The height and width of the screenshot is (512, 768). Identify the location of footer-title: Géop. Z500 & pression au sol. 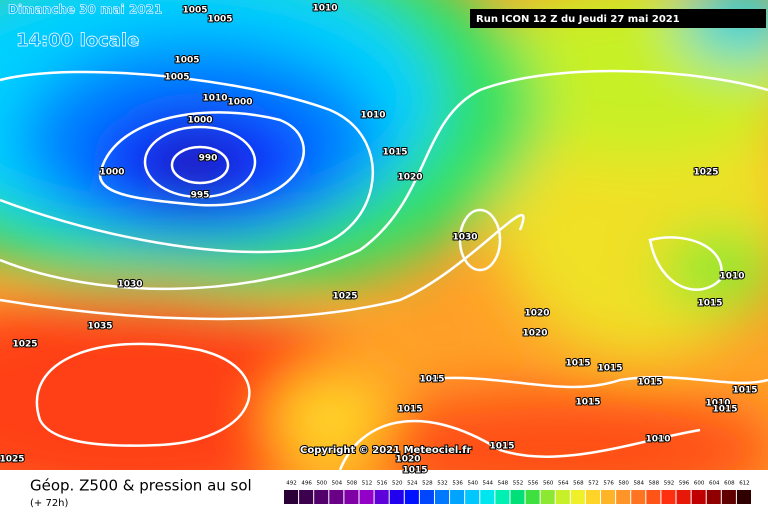
(141, 486).